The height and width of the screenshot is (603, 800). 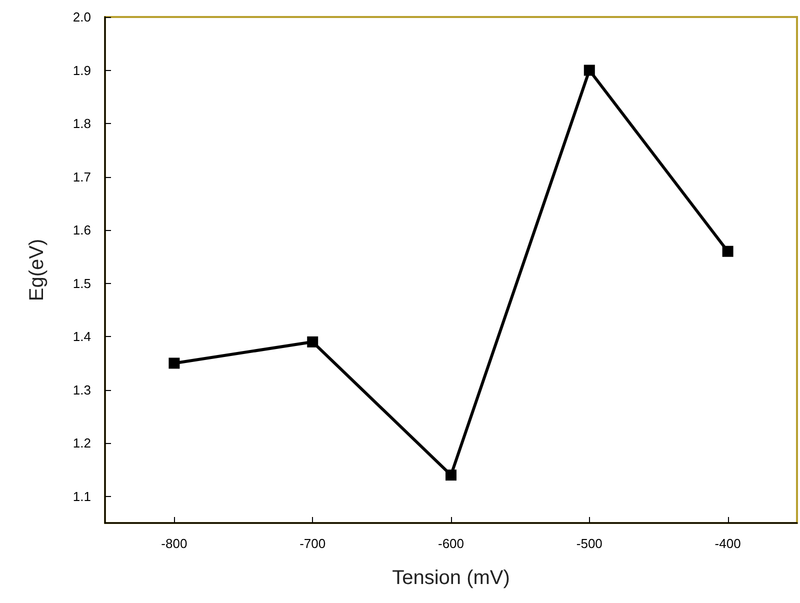 What do you see at coordinates (451, 543) in the screenshot?
I see `x-tick-label: -600` at bounding box center [451, 543].